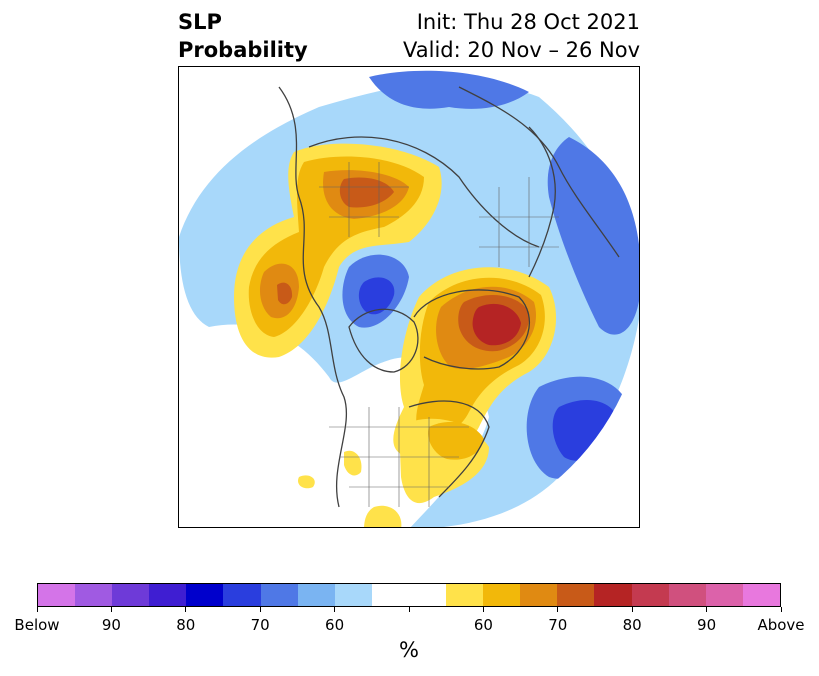 The width and height of the screenshot is (819, 676). Describe the element at coordinates (496, 324) in the screenshot. I see `above-80-region-east` at that location.